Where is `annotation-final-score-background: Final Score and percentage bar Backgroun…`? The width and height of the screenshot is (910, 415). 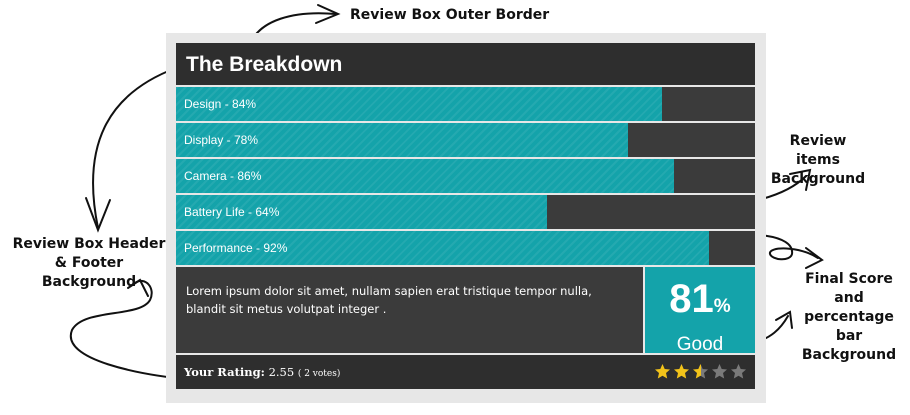 annotation-final-score-background: Final Score and percentage bar Backgroun… is located at coordinates (849, 317).